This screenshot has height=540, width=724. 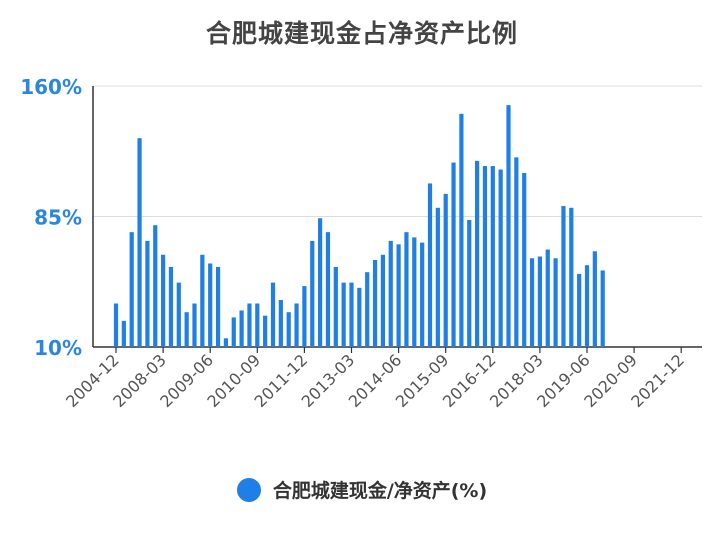 What do you see at coordinates (58, 218) in the screenshot?
I see `y-tick-label: 85%` at bounding box center [58, 218].